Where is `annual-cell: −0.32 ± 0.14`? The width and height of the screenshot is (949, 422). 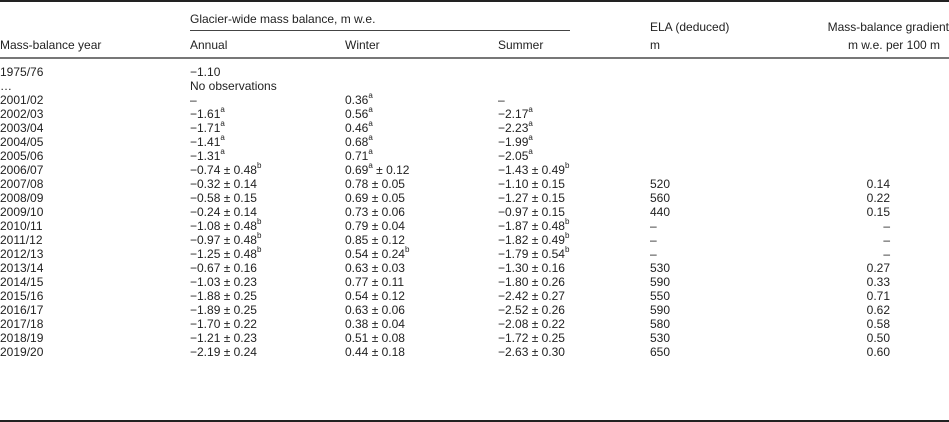
annual-cell: −0.32 ± 0.14 is located at coordinates (267, 184).